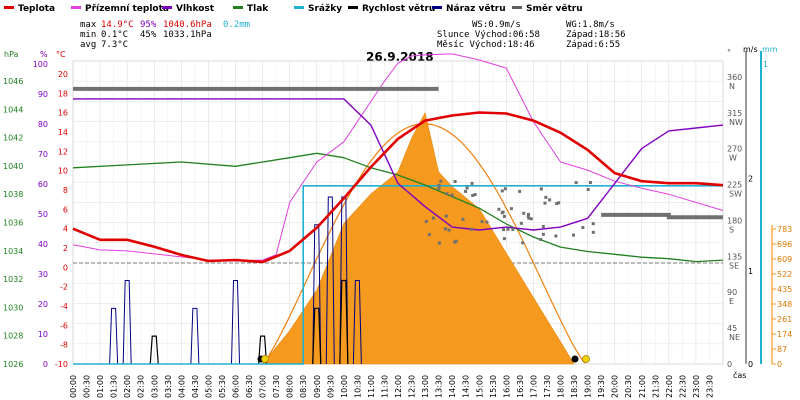 This screenshot has height=400, width=800. What do you see at coordinates (88, 45) in the screenshot?
I see `stat-avg-label: avg` at bounding box center [88, 45].